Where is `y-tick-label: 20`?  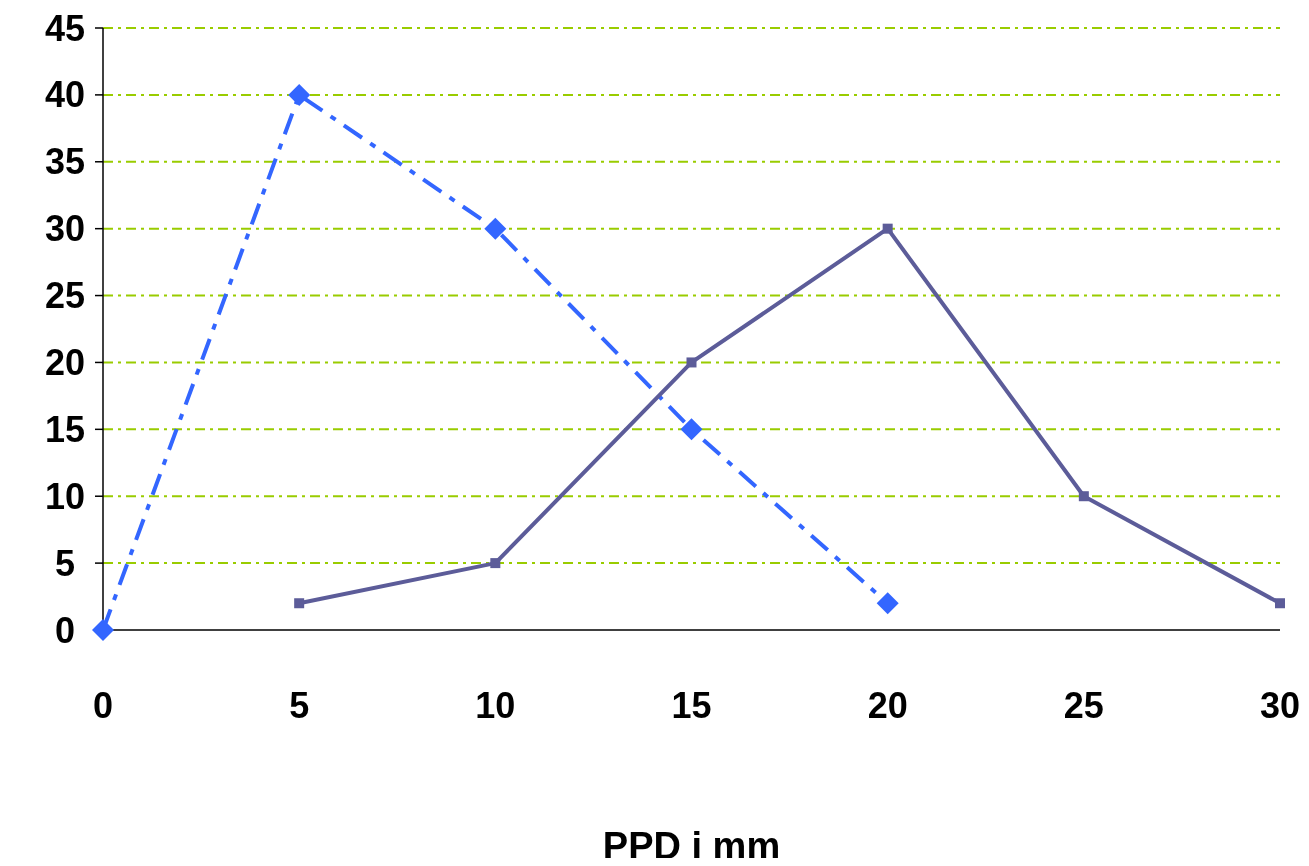 y-tick-label: 20 is located at coordinates (65, 362).